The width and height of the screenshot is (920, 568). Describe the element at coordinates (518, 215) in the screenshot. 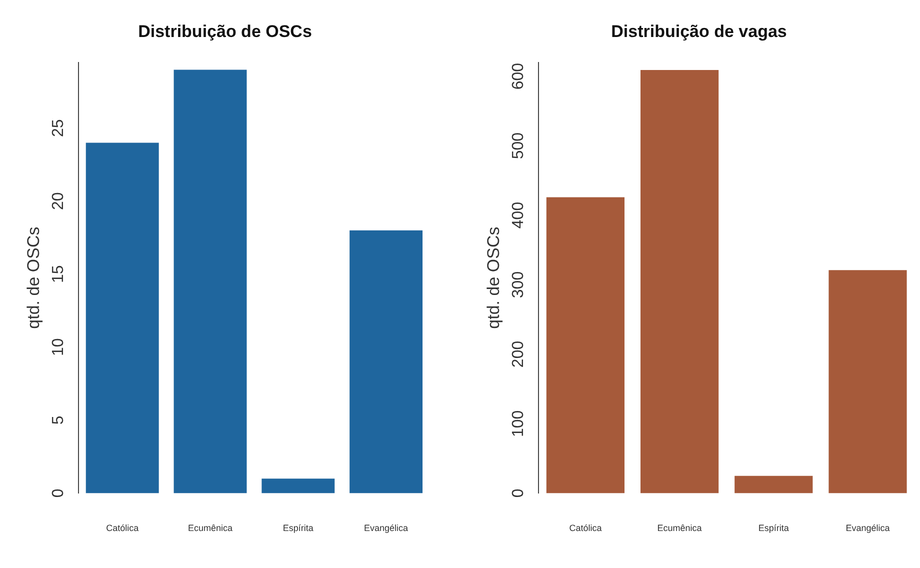

I see `y-tick-label: 400` at that location.